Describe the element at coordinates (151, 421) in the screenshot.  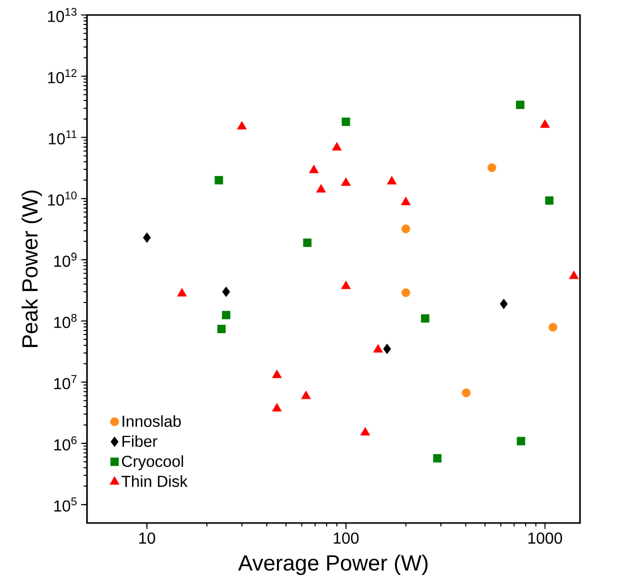
I see `legend-label: Innoslab` at that location.